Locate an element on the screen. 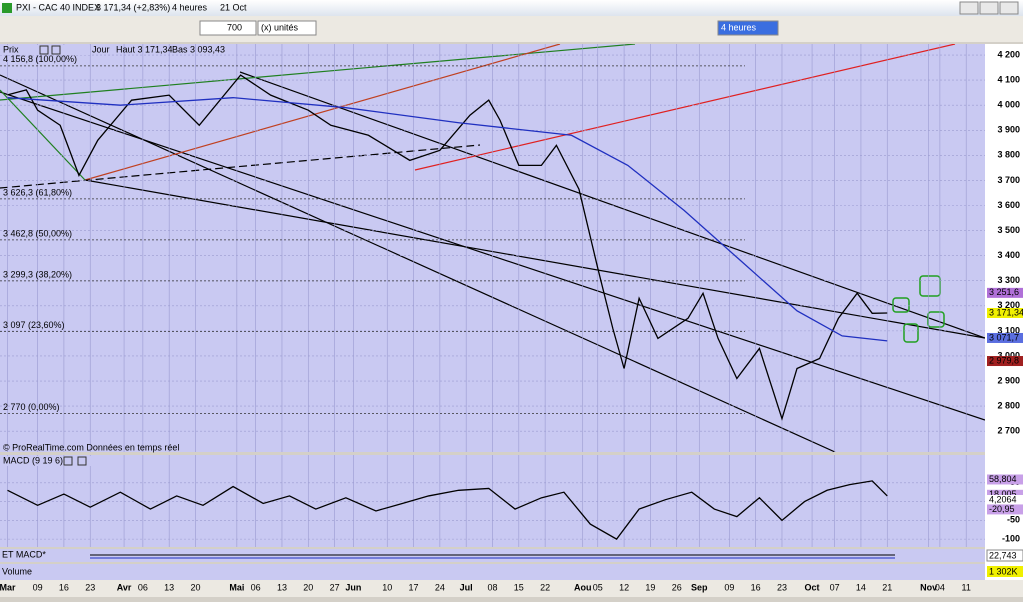  units-count-input is located at coordinates (228, 28).